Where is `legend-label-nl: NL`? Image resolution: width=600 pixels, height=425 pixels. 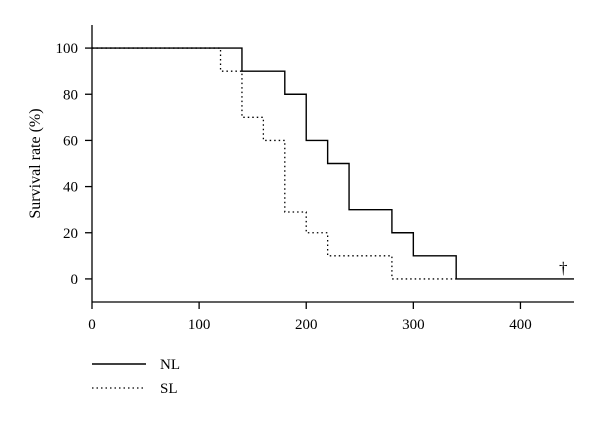
legend-label-nl: NL is located at coordinates (170, 365).